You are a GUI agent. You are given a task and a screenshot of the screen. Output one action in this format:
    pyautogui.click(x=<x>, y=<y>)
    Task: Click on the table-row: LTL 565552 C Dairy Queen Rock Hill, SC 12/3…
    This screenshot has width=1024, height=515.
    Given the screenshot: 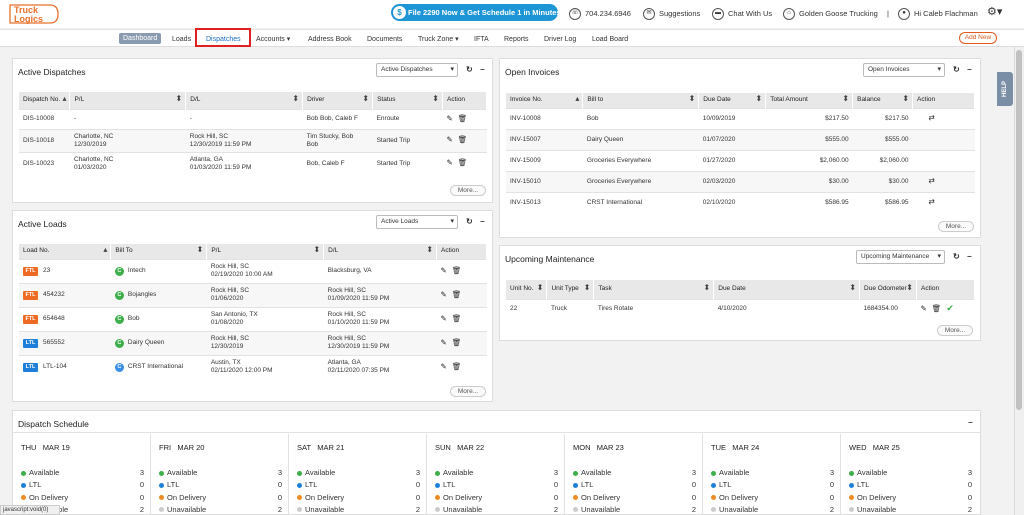 What is the action you would take?
    pyautogui.click(x=253, y=342)
    